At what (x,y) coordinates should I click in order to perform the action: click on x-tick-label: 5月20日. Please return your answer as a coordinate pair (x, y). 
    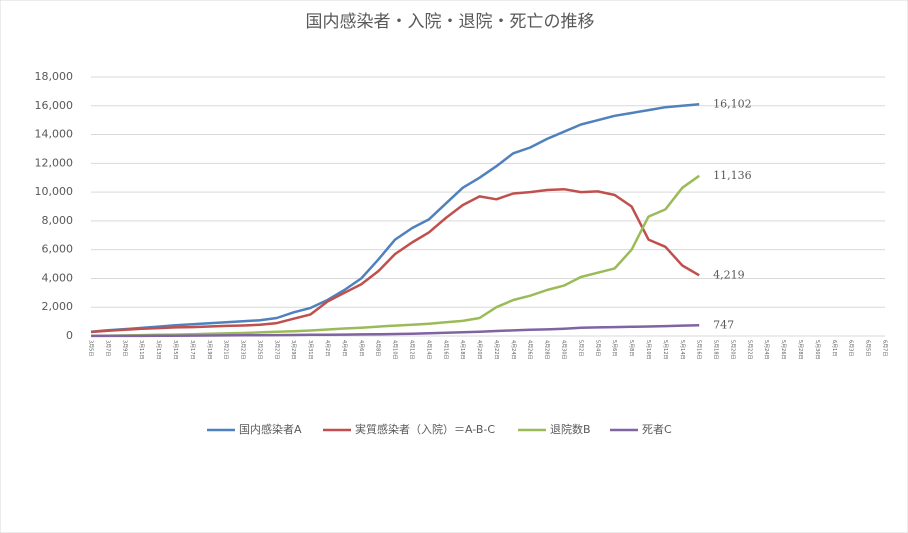
    Looking at the image, I should click on (732, 350).